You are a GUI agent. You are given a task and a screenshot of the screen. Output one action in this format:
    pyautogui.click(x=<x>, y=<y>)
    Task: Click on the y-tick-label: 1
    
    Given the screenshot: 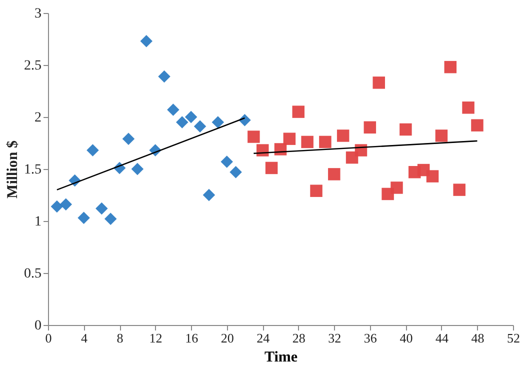 What is the action you would take?
    pyautogui.click(x=38, y=222)
    